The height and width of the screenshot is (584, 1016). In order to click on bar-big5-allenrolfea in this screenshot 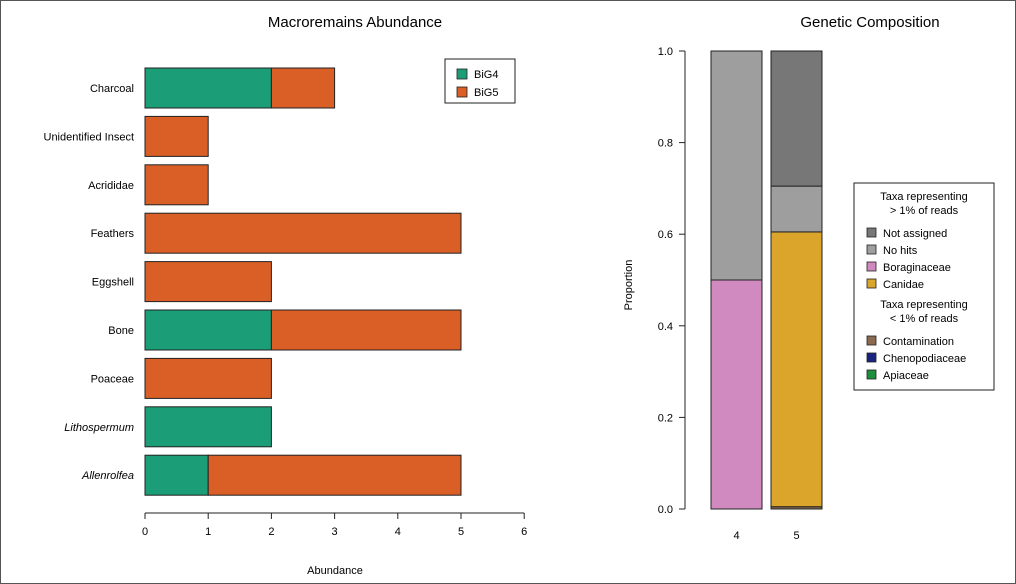, I will do `click(334, 475)`.